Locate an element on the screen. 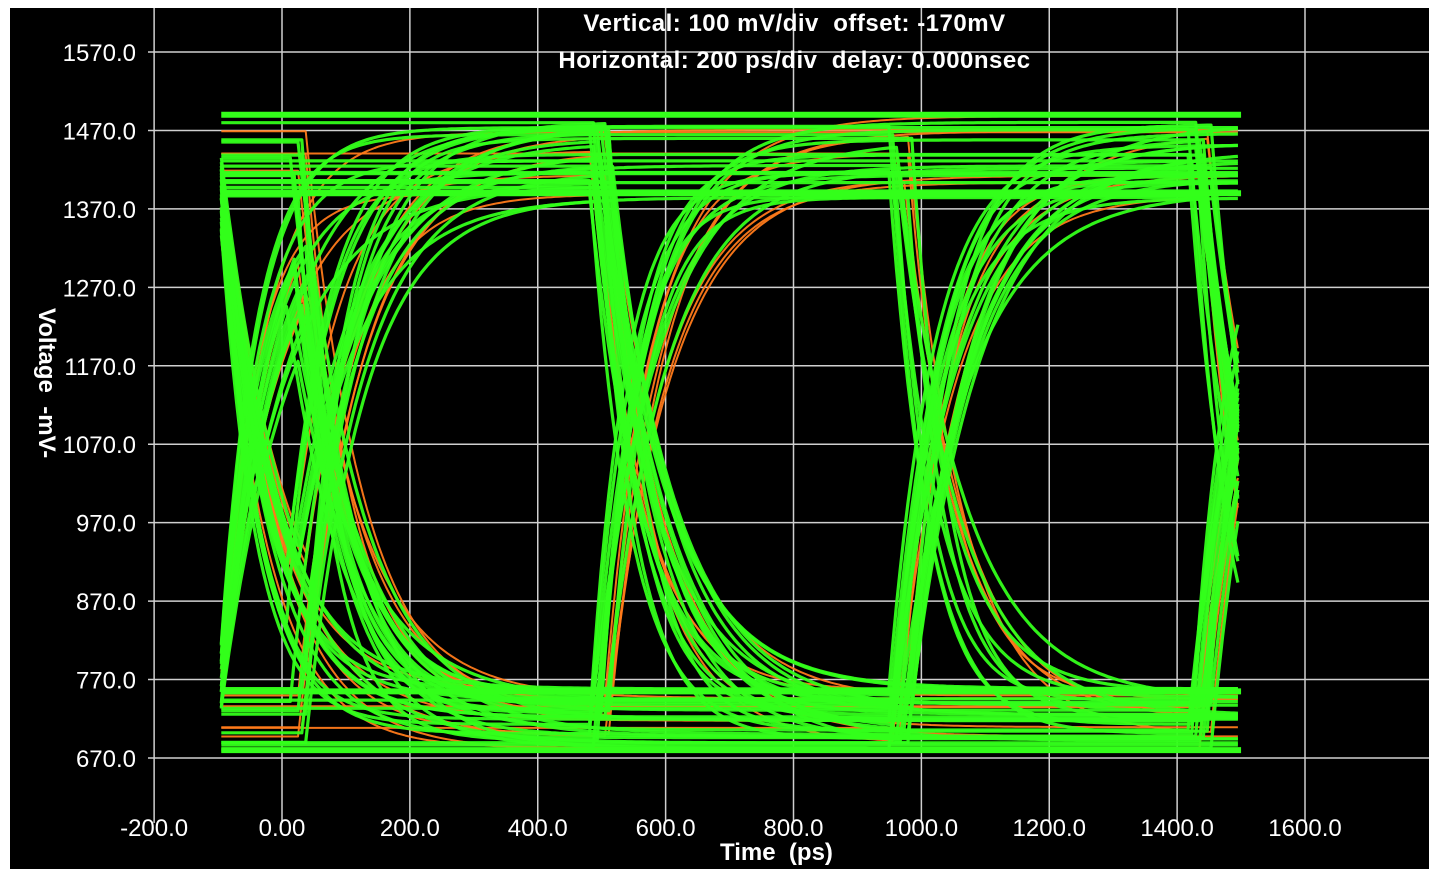  y-tick-label: 770.0 is located at coordinates (106, 681).